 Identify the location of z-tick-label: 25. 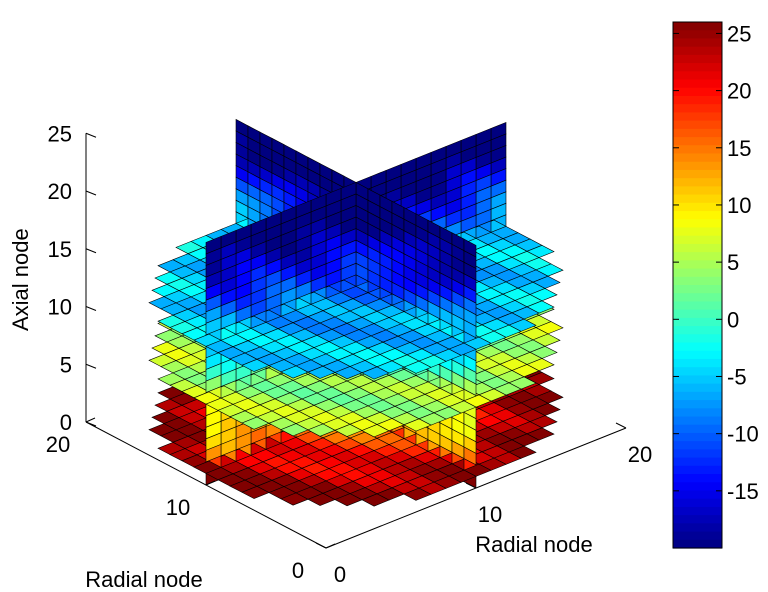
(60, 133).